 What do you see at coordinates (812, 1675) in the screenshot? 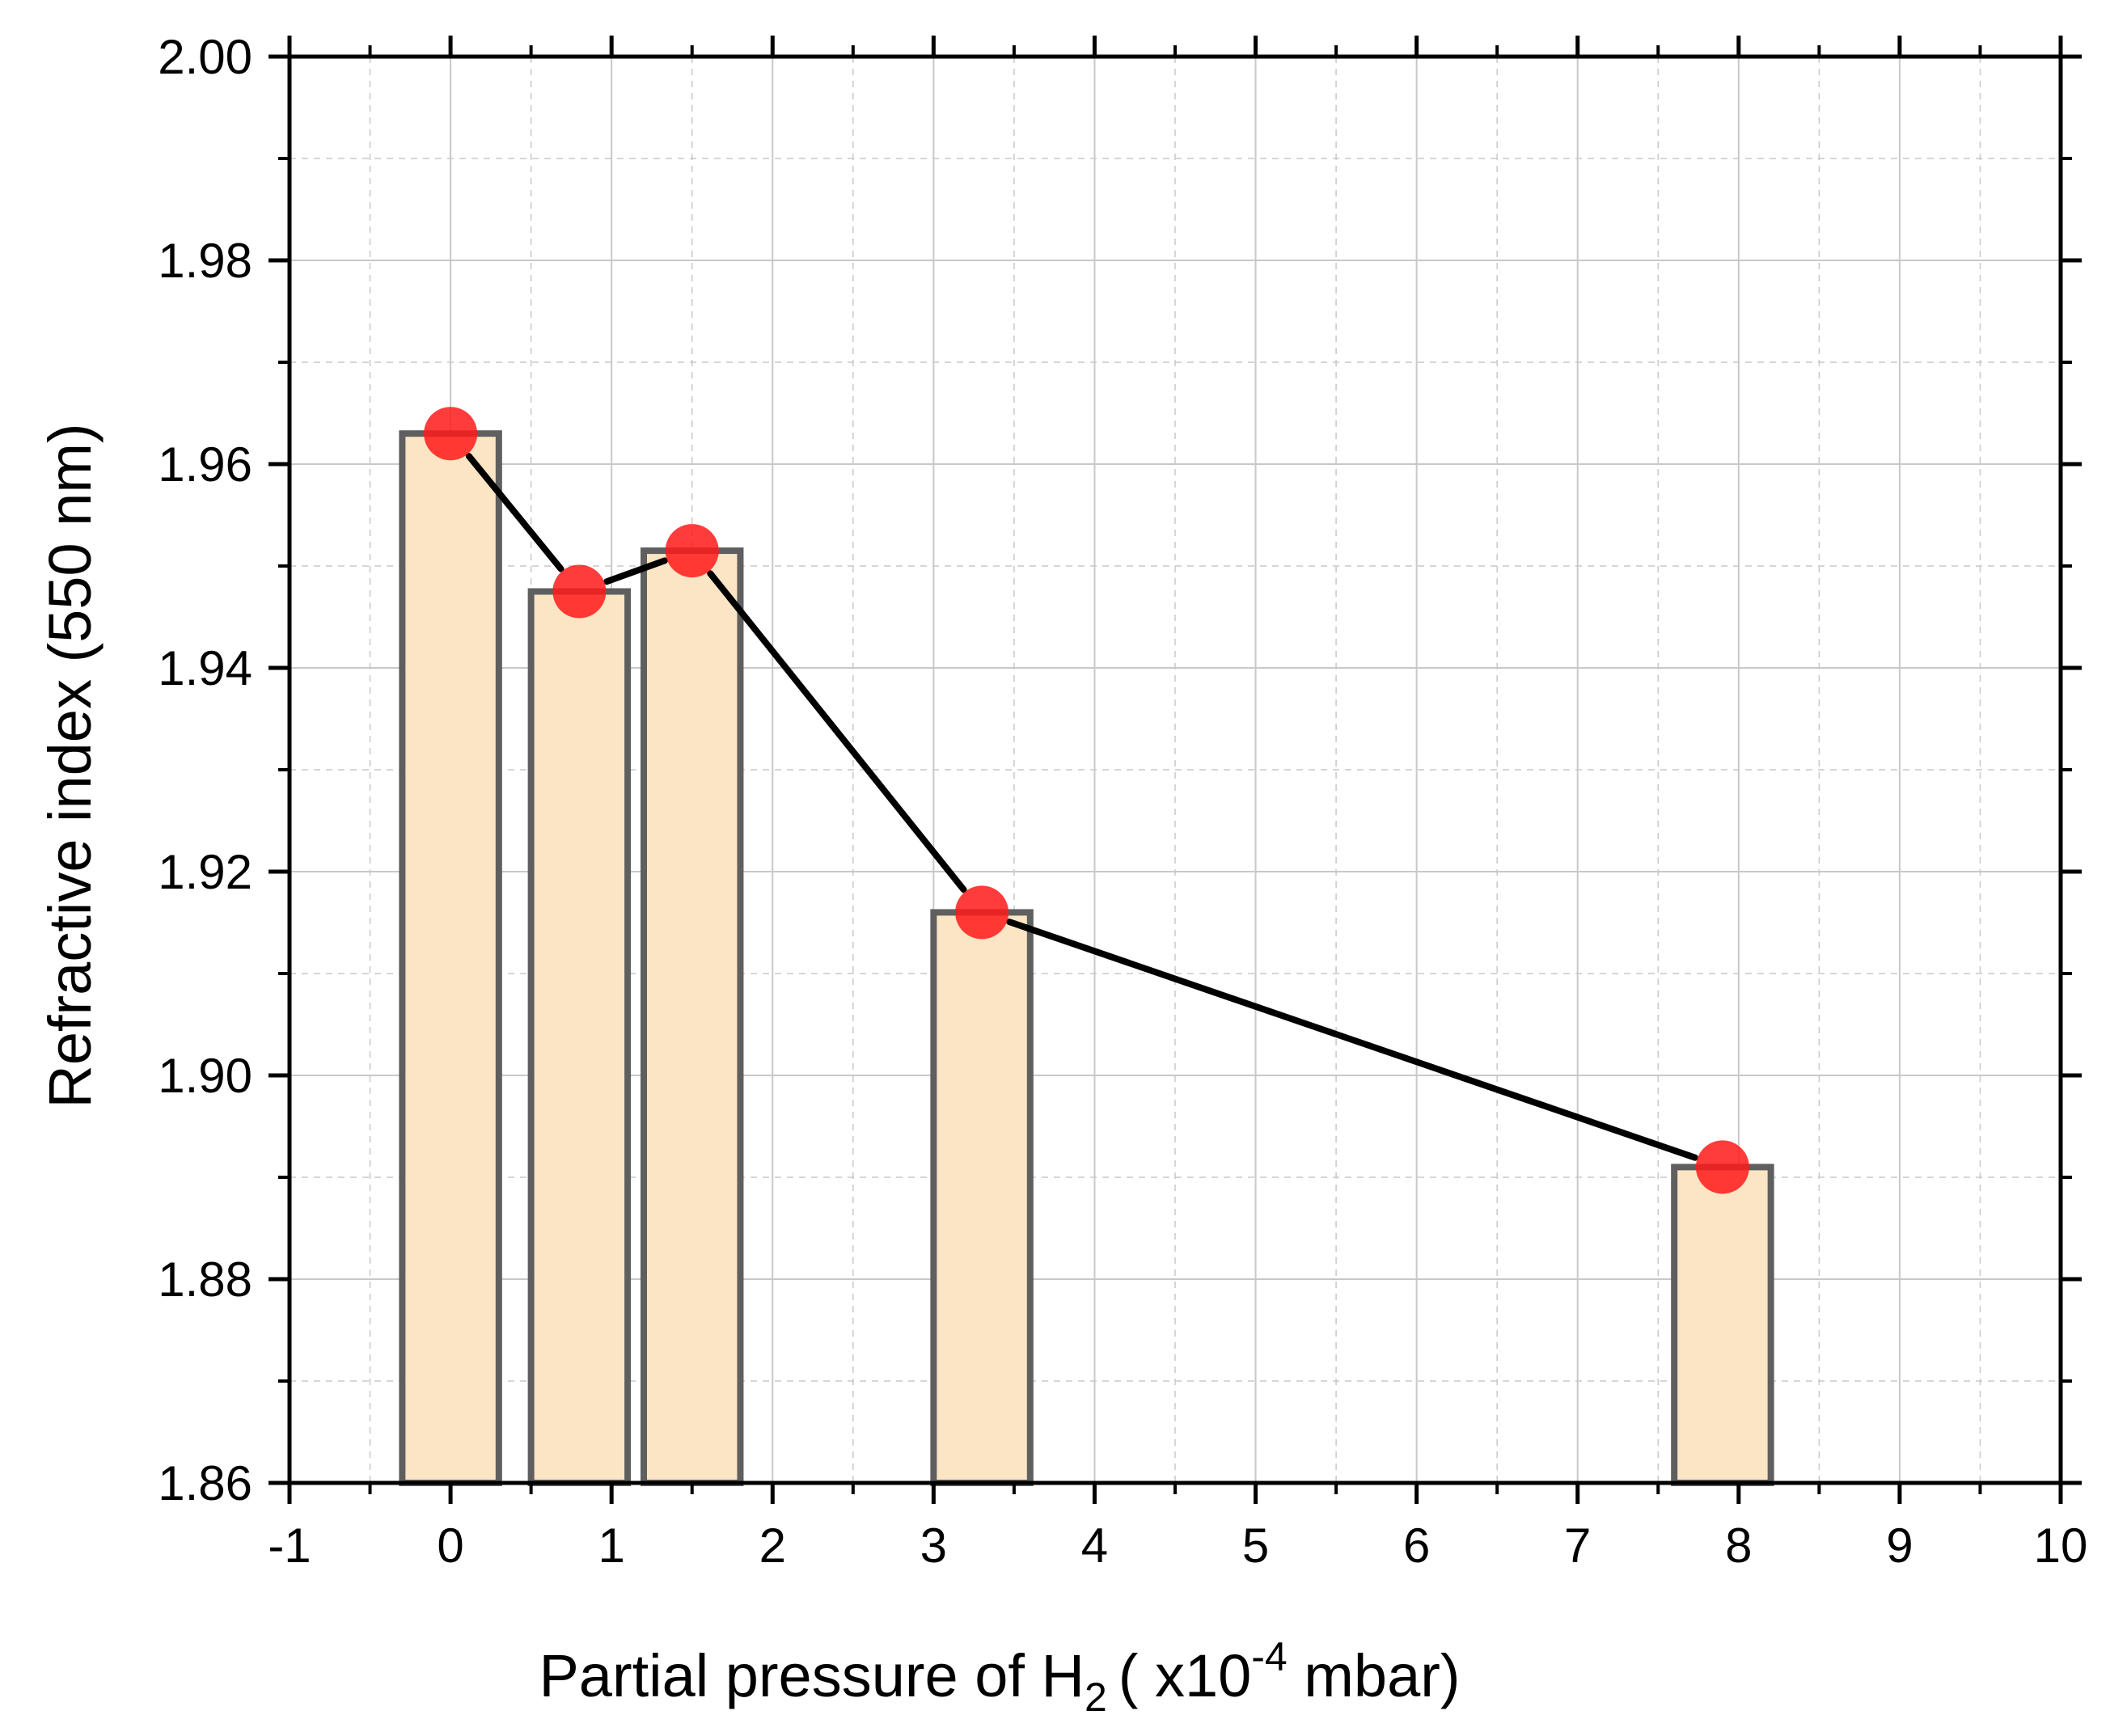
I see `x-axis-title-main: Partial pressure of H` at bounding box center [812, 1675].